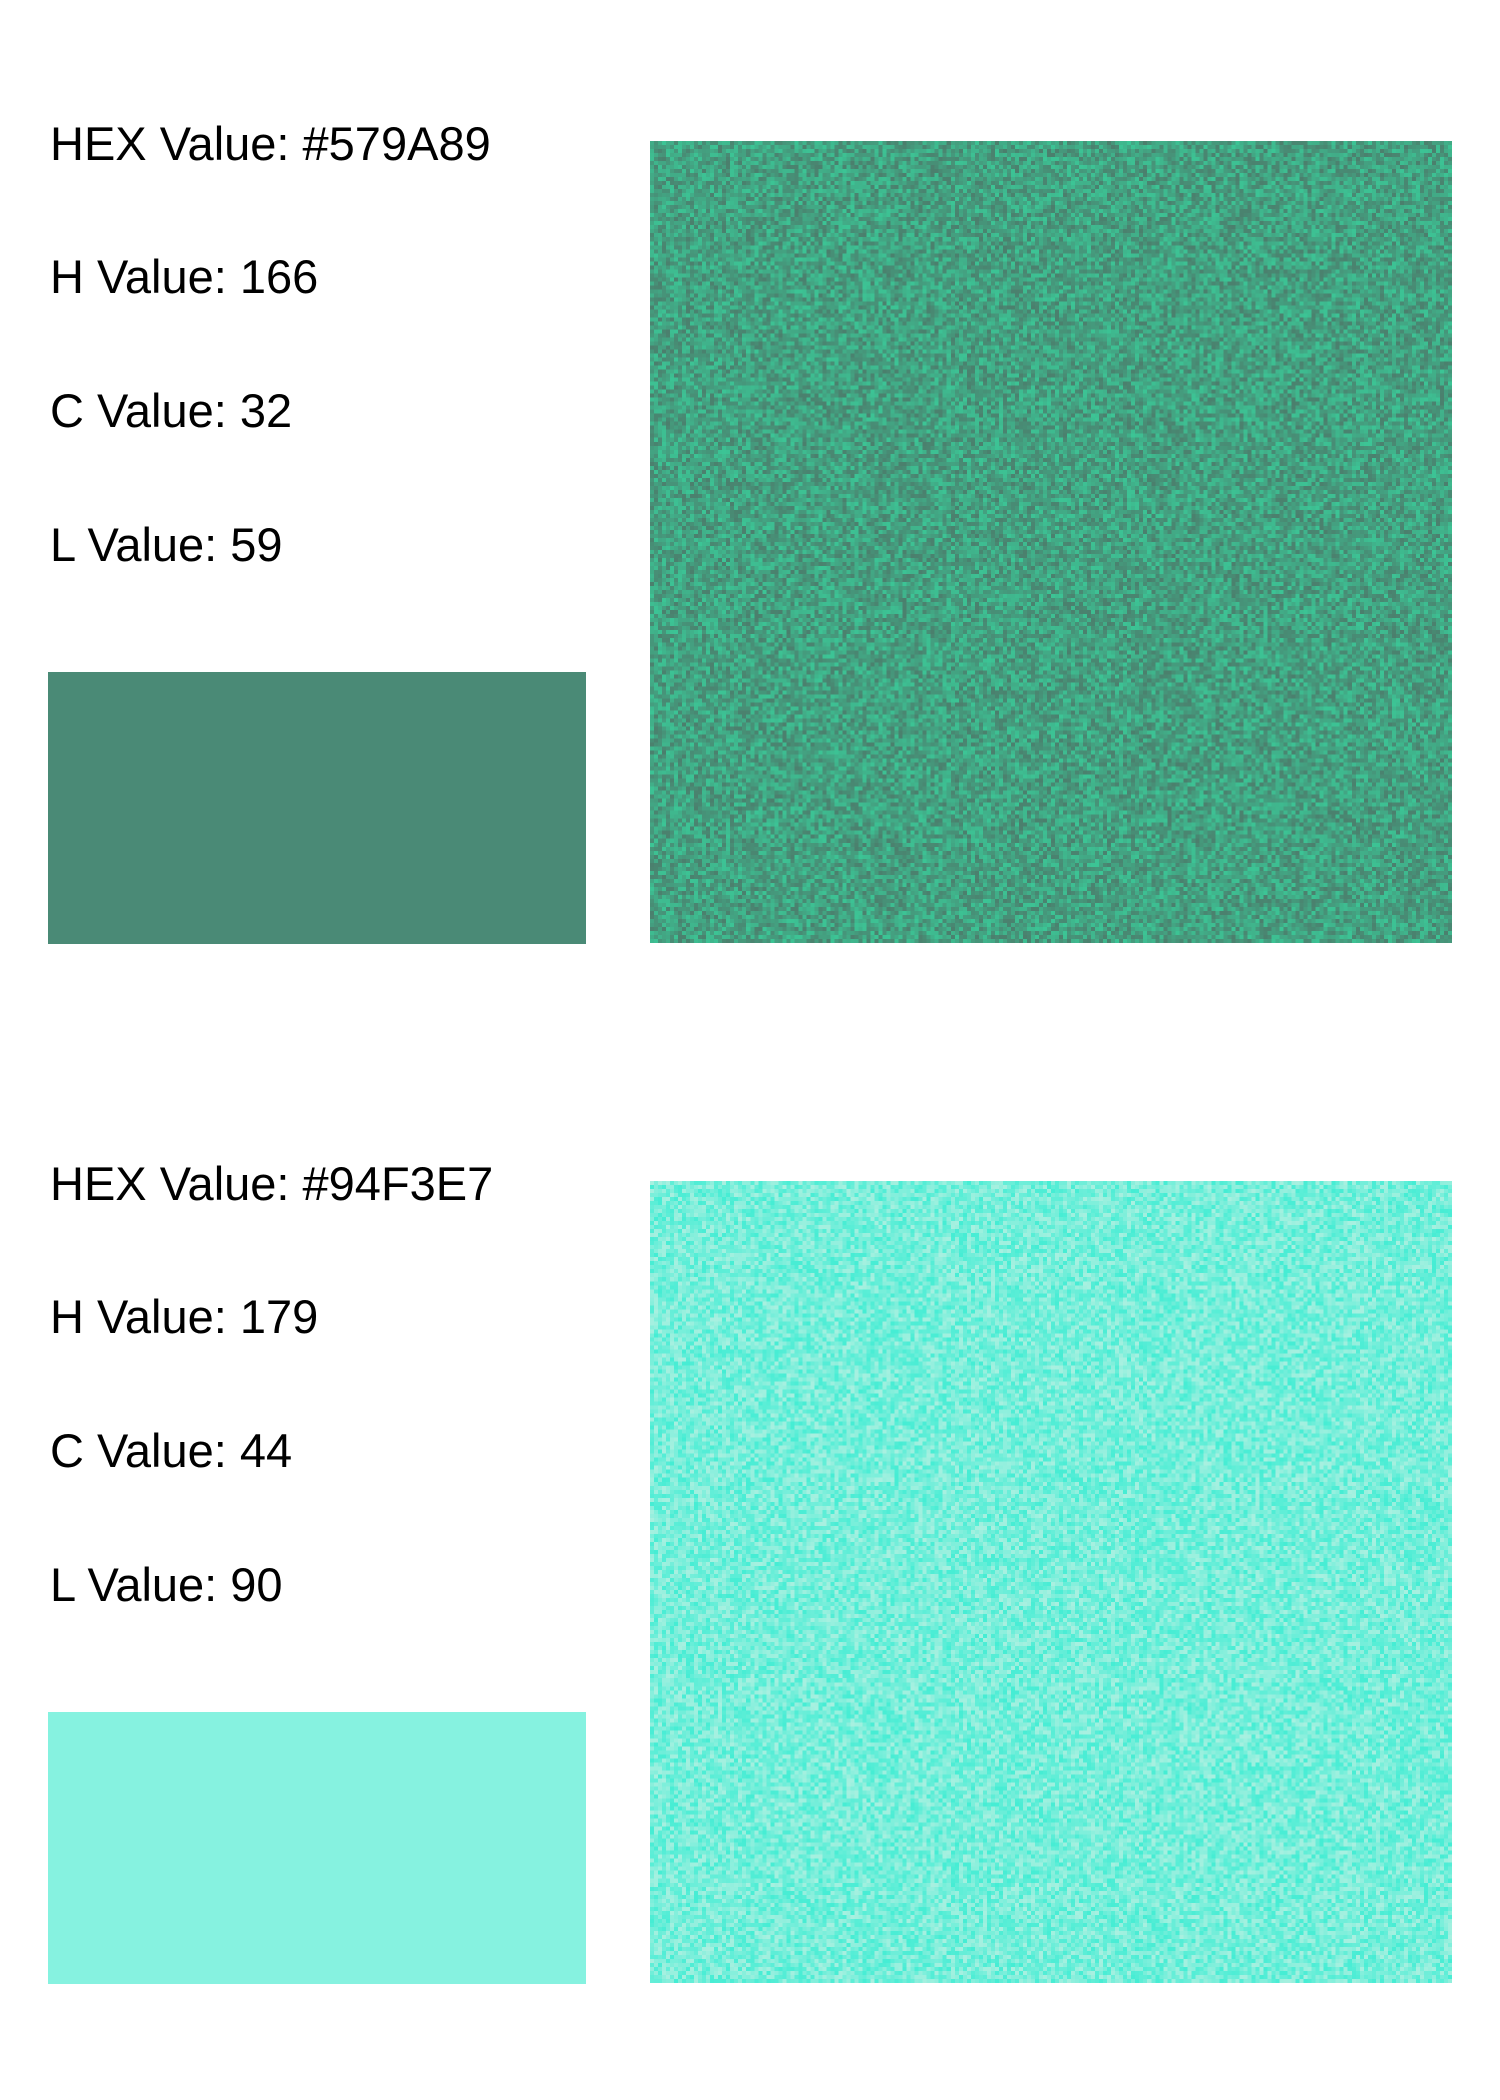 The height and width of the screenshot is (2100, 1500). I want to click on c-value-label: C Value: 44, so click(171, 1450).